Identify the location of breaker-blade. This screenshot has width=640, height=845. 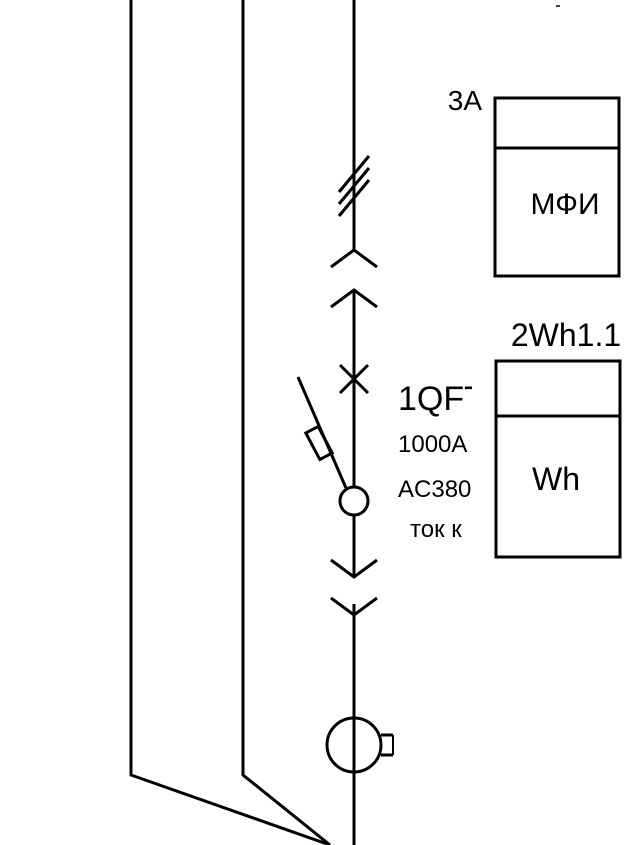
(333, 446).